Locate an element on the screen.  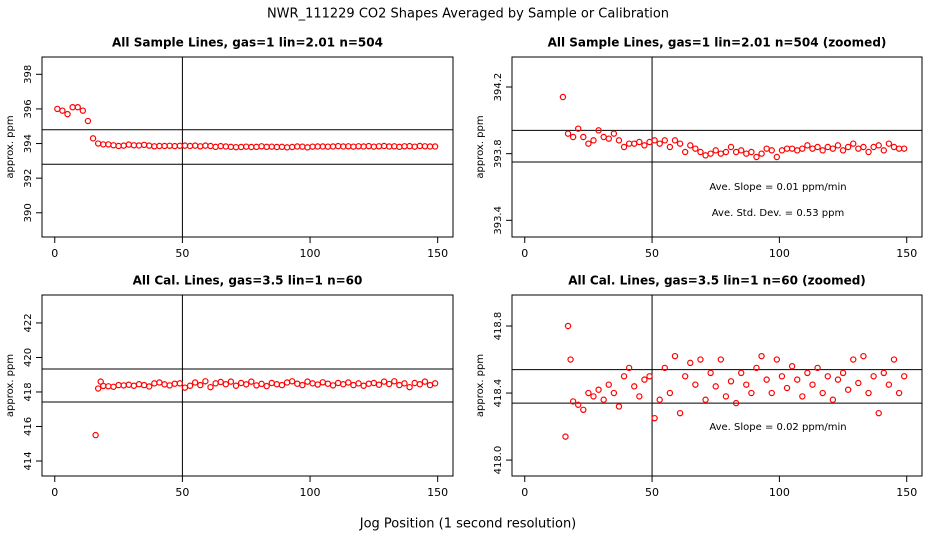
x-tick-label: 150 is located at coordinates (906, 492).